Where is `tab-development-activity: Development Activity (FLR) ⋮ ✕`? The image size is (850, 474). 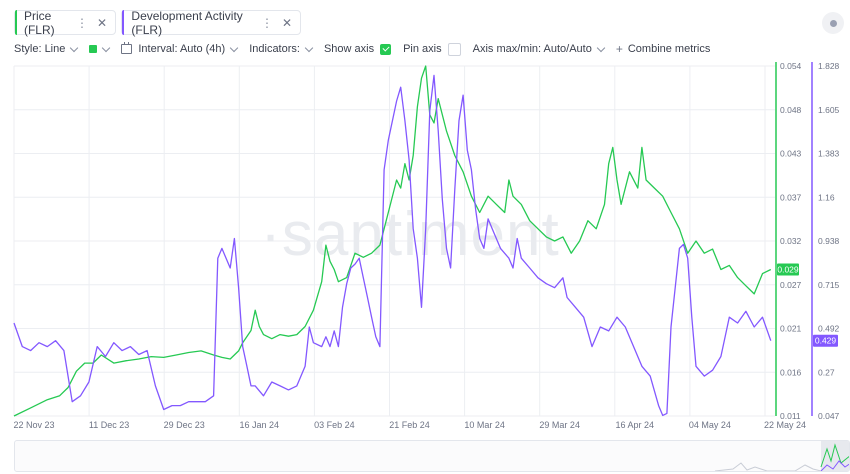 tab-development-activity: Development Activity (FLR) ⋮ ✕ is located at coordinates (211, 22).